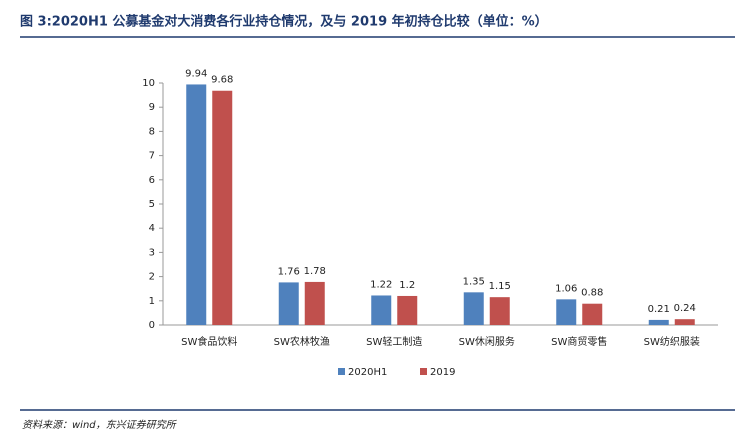 This screenshot has width=749, height=437. Describe the element at coordinates (289, 271) in the screenshot. I see `value-label: 1.76` at that location.